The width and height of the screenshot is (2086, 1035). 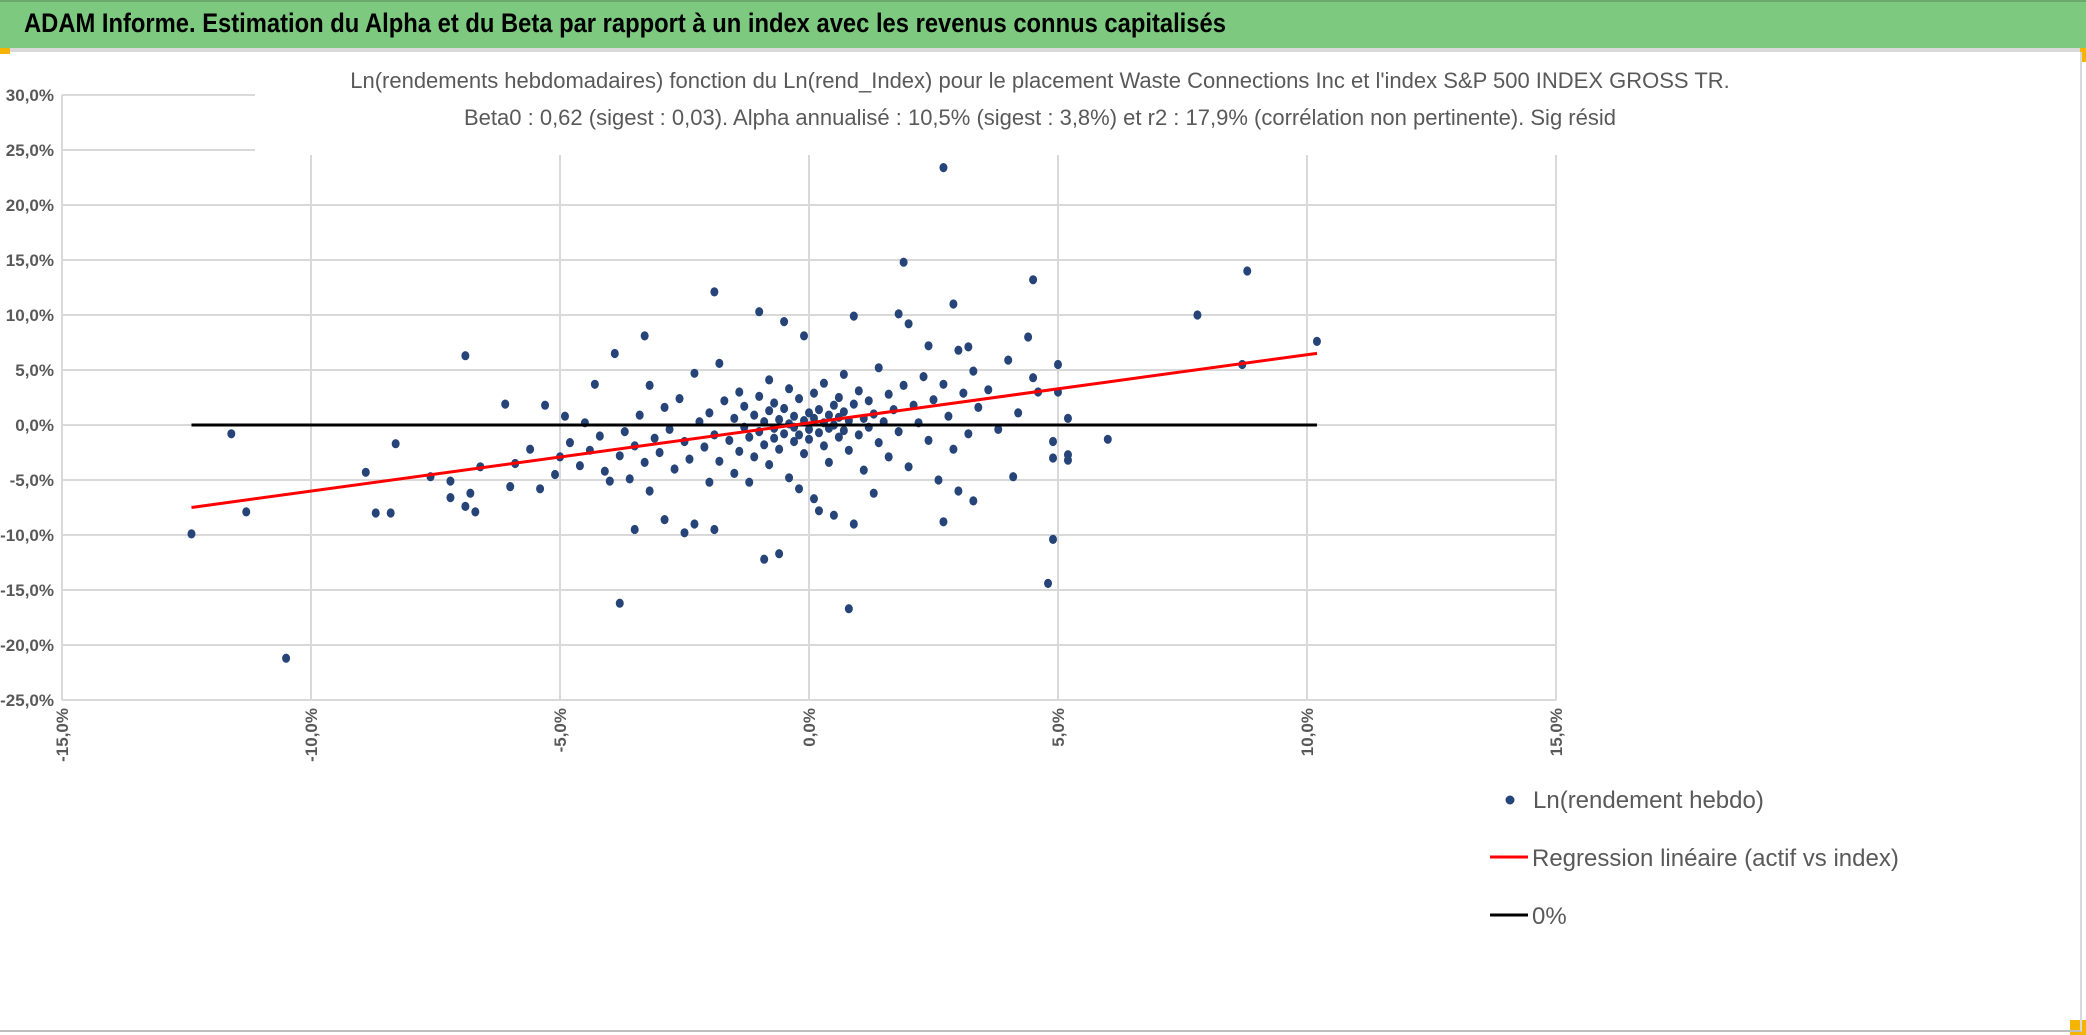 What do you see at coordinates (1058, 727) in the screenshot?
I see `x-tick-label: 5,0%` at bounding box center [1058, 727].